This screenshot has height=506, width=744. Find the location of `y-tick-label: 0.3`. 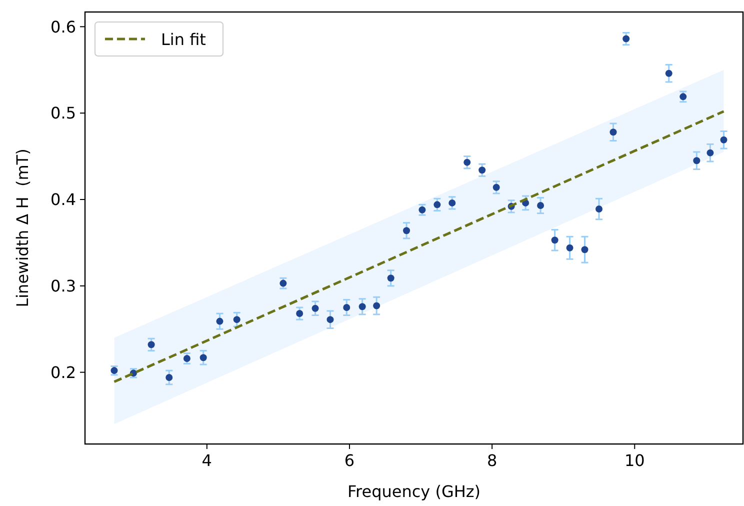

y-tick-label: 0.3 is located at coordinates (63, 286).